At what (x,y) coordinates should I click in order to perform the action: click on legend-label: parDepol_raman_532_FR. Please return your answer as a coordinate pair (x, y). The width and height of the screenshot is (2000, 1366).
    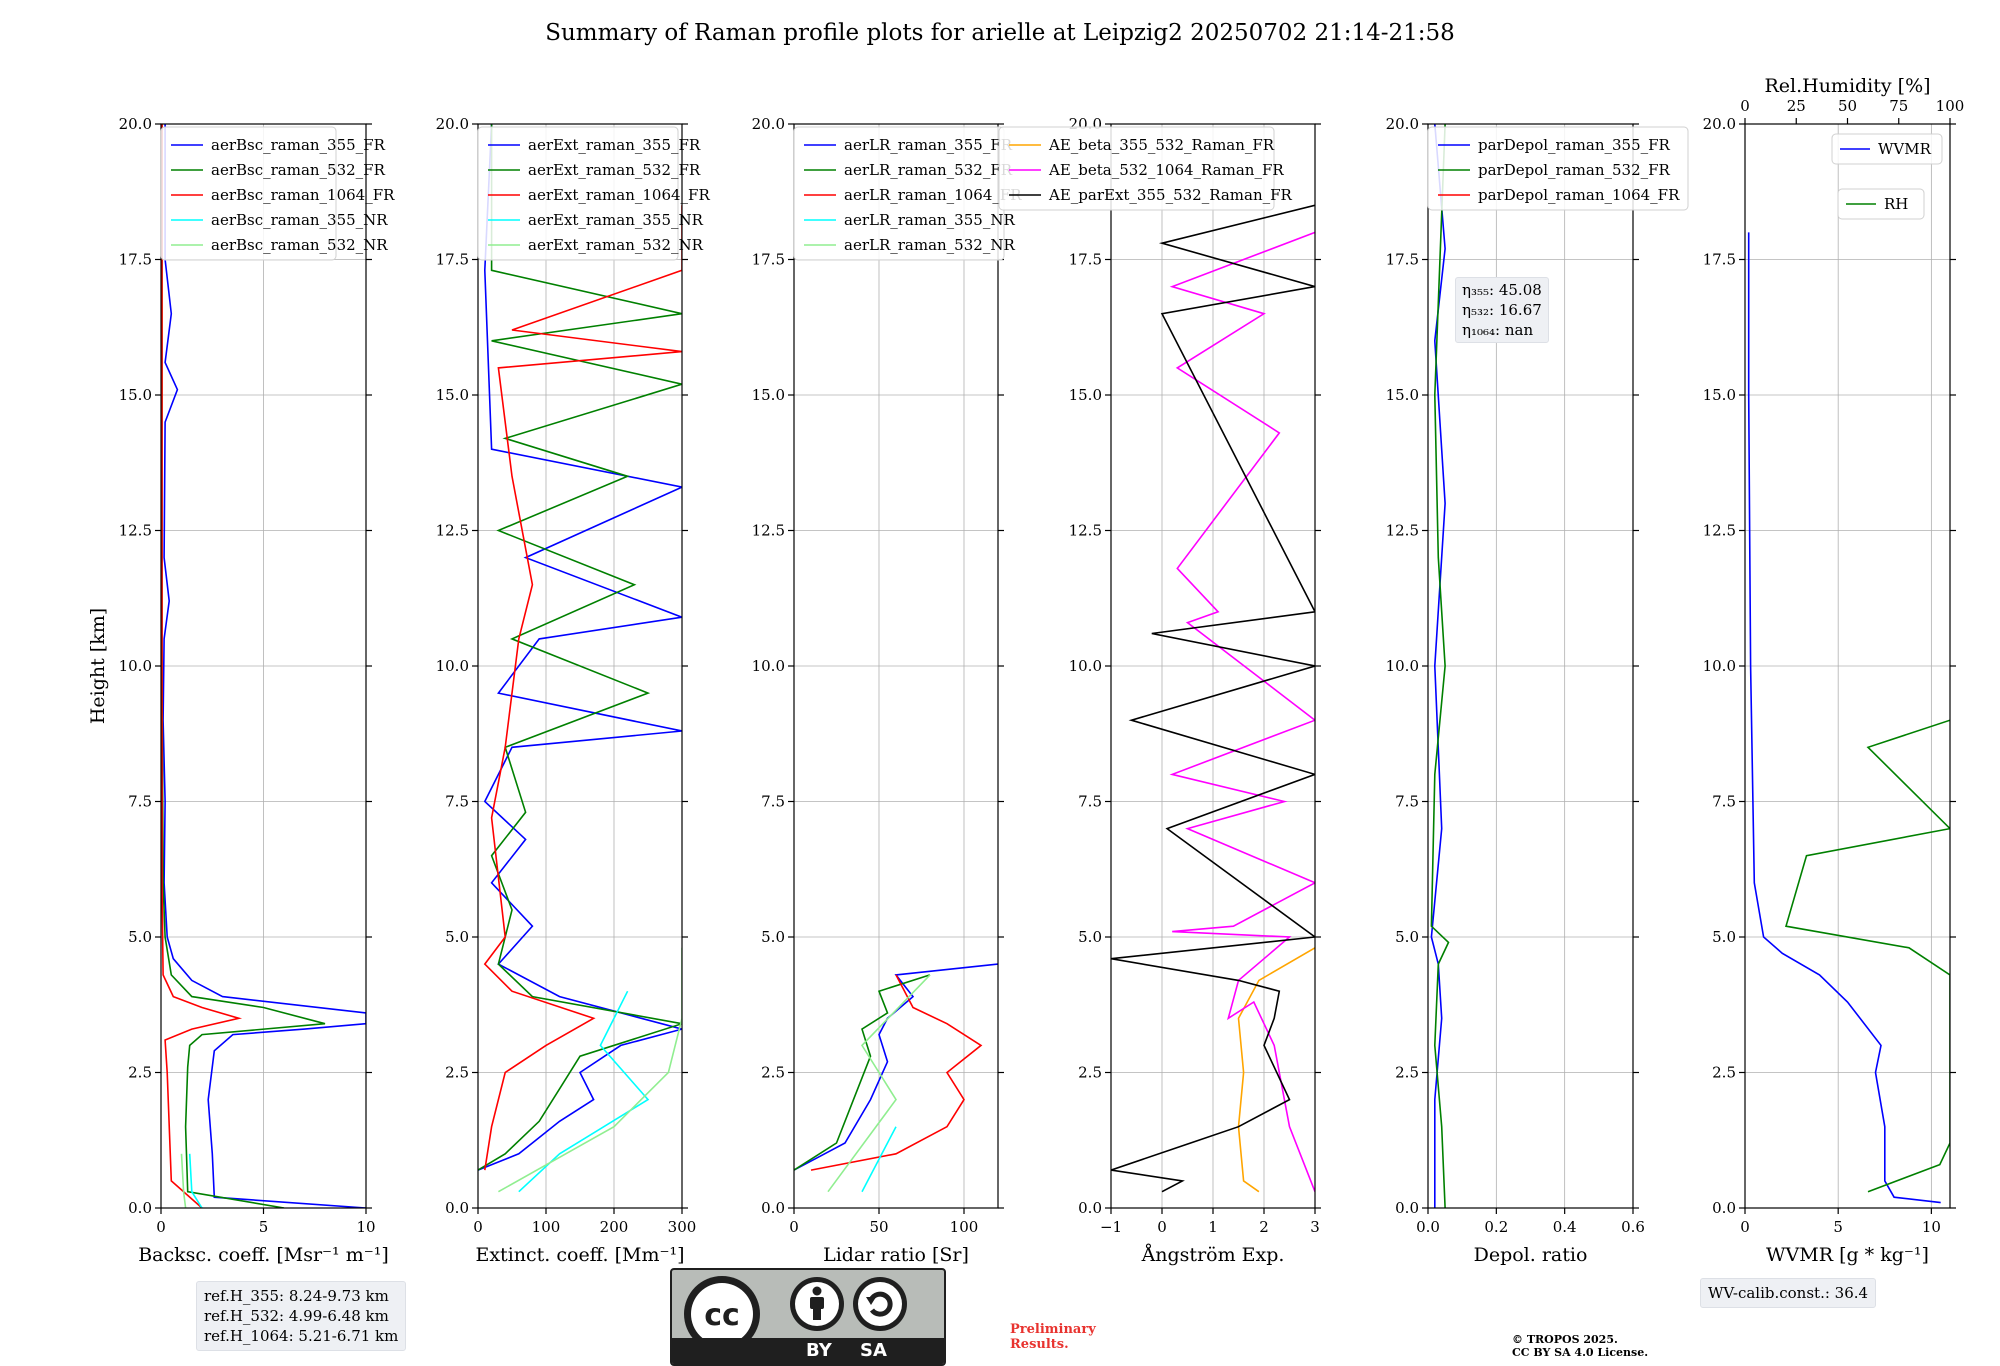
    Looking at the image, I should click on (1574, 170).